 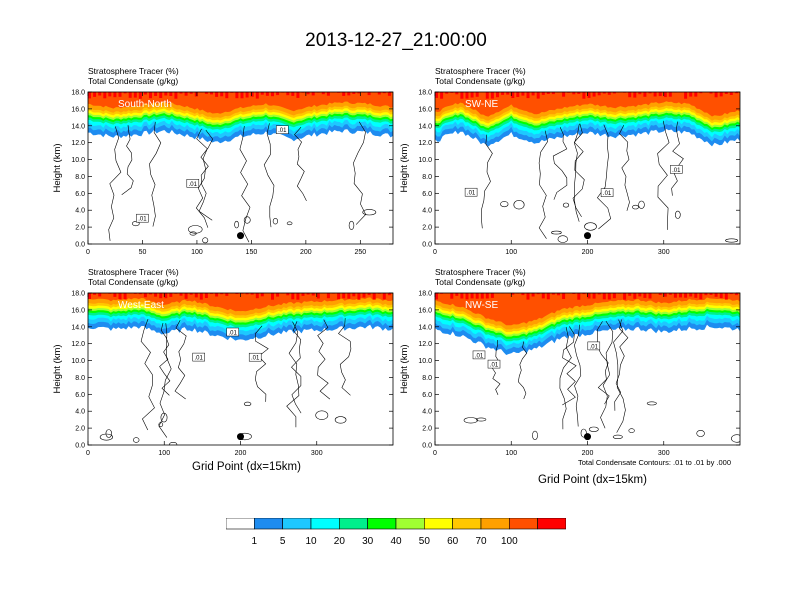 What do you see at coordinates (480, 81) in the screenshot?
I see `field-label: Total Condensate (g/kg)` at bounding box center [480, 81].